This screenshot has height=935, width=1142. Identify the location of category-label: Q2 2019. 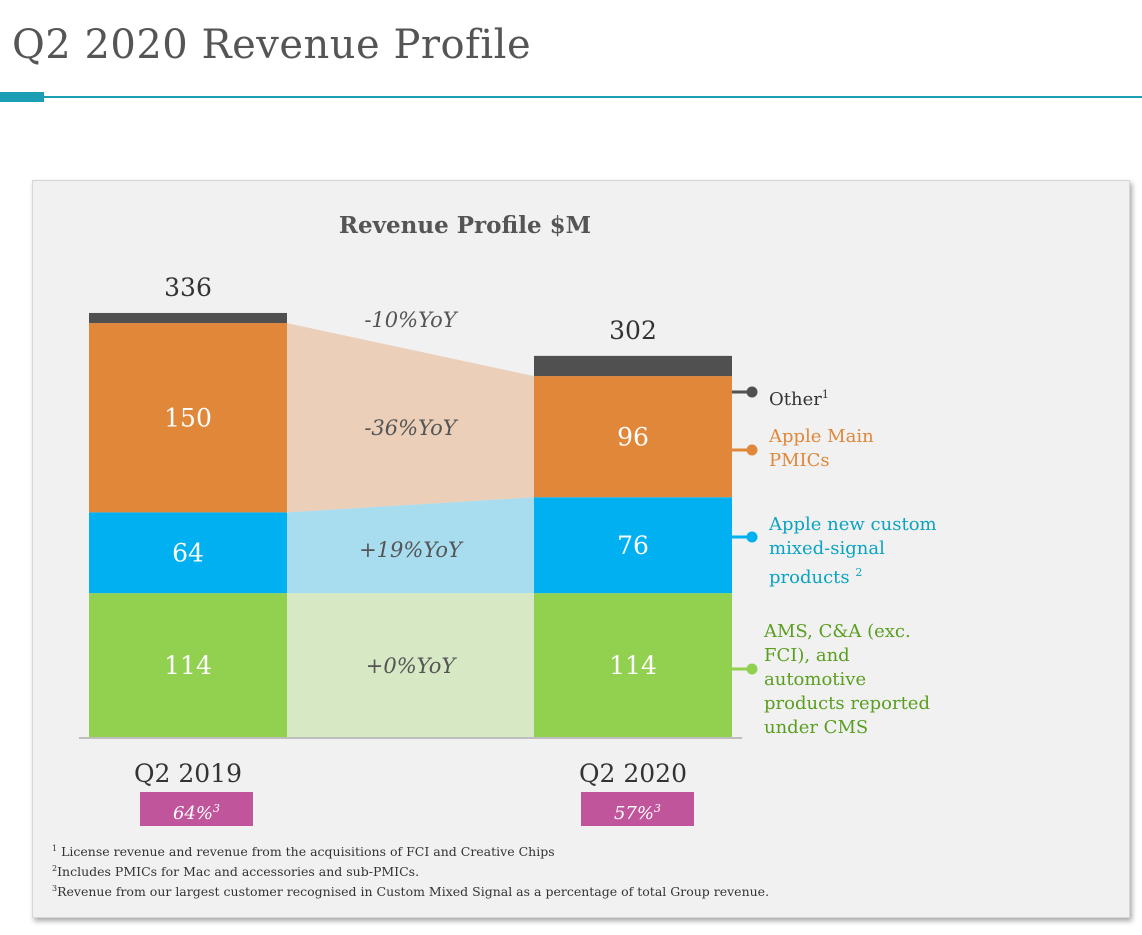
(188, 773).